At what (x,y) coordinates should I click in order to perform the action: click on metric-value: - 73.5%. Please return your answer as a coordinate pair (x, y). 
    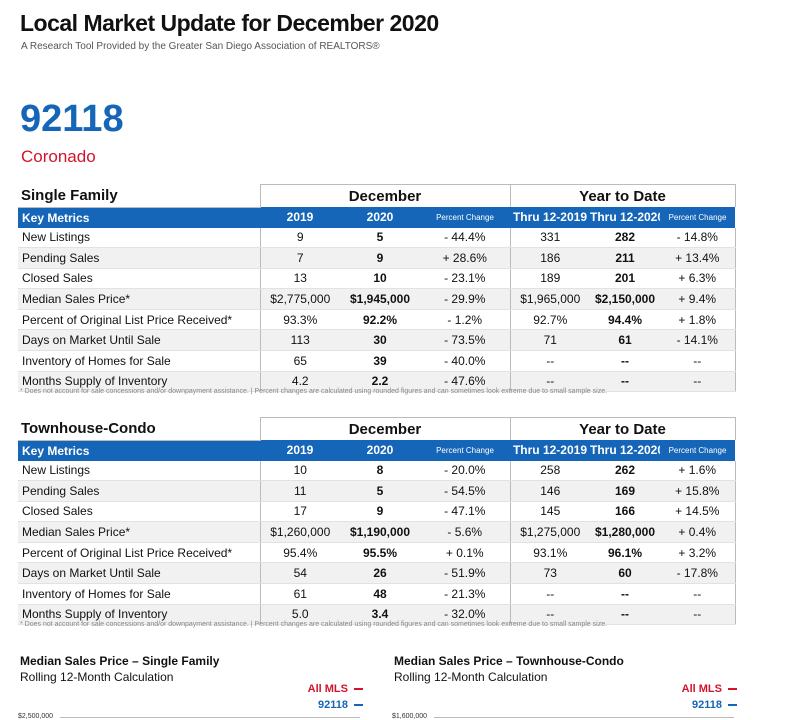
    Looking at the image, I should click on (465, 340).